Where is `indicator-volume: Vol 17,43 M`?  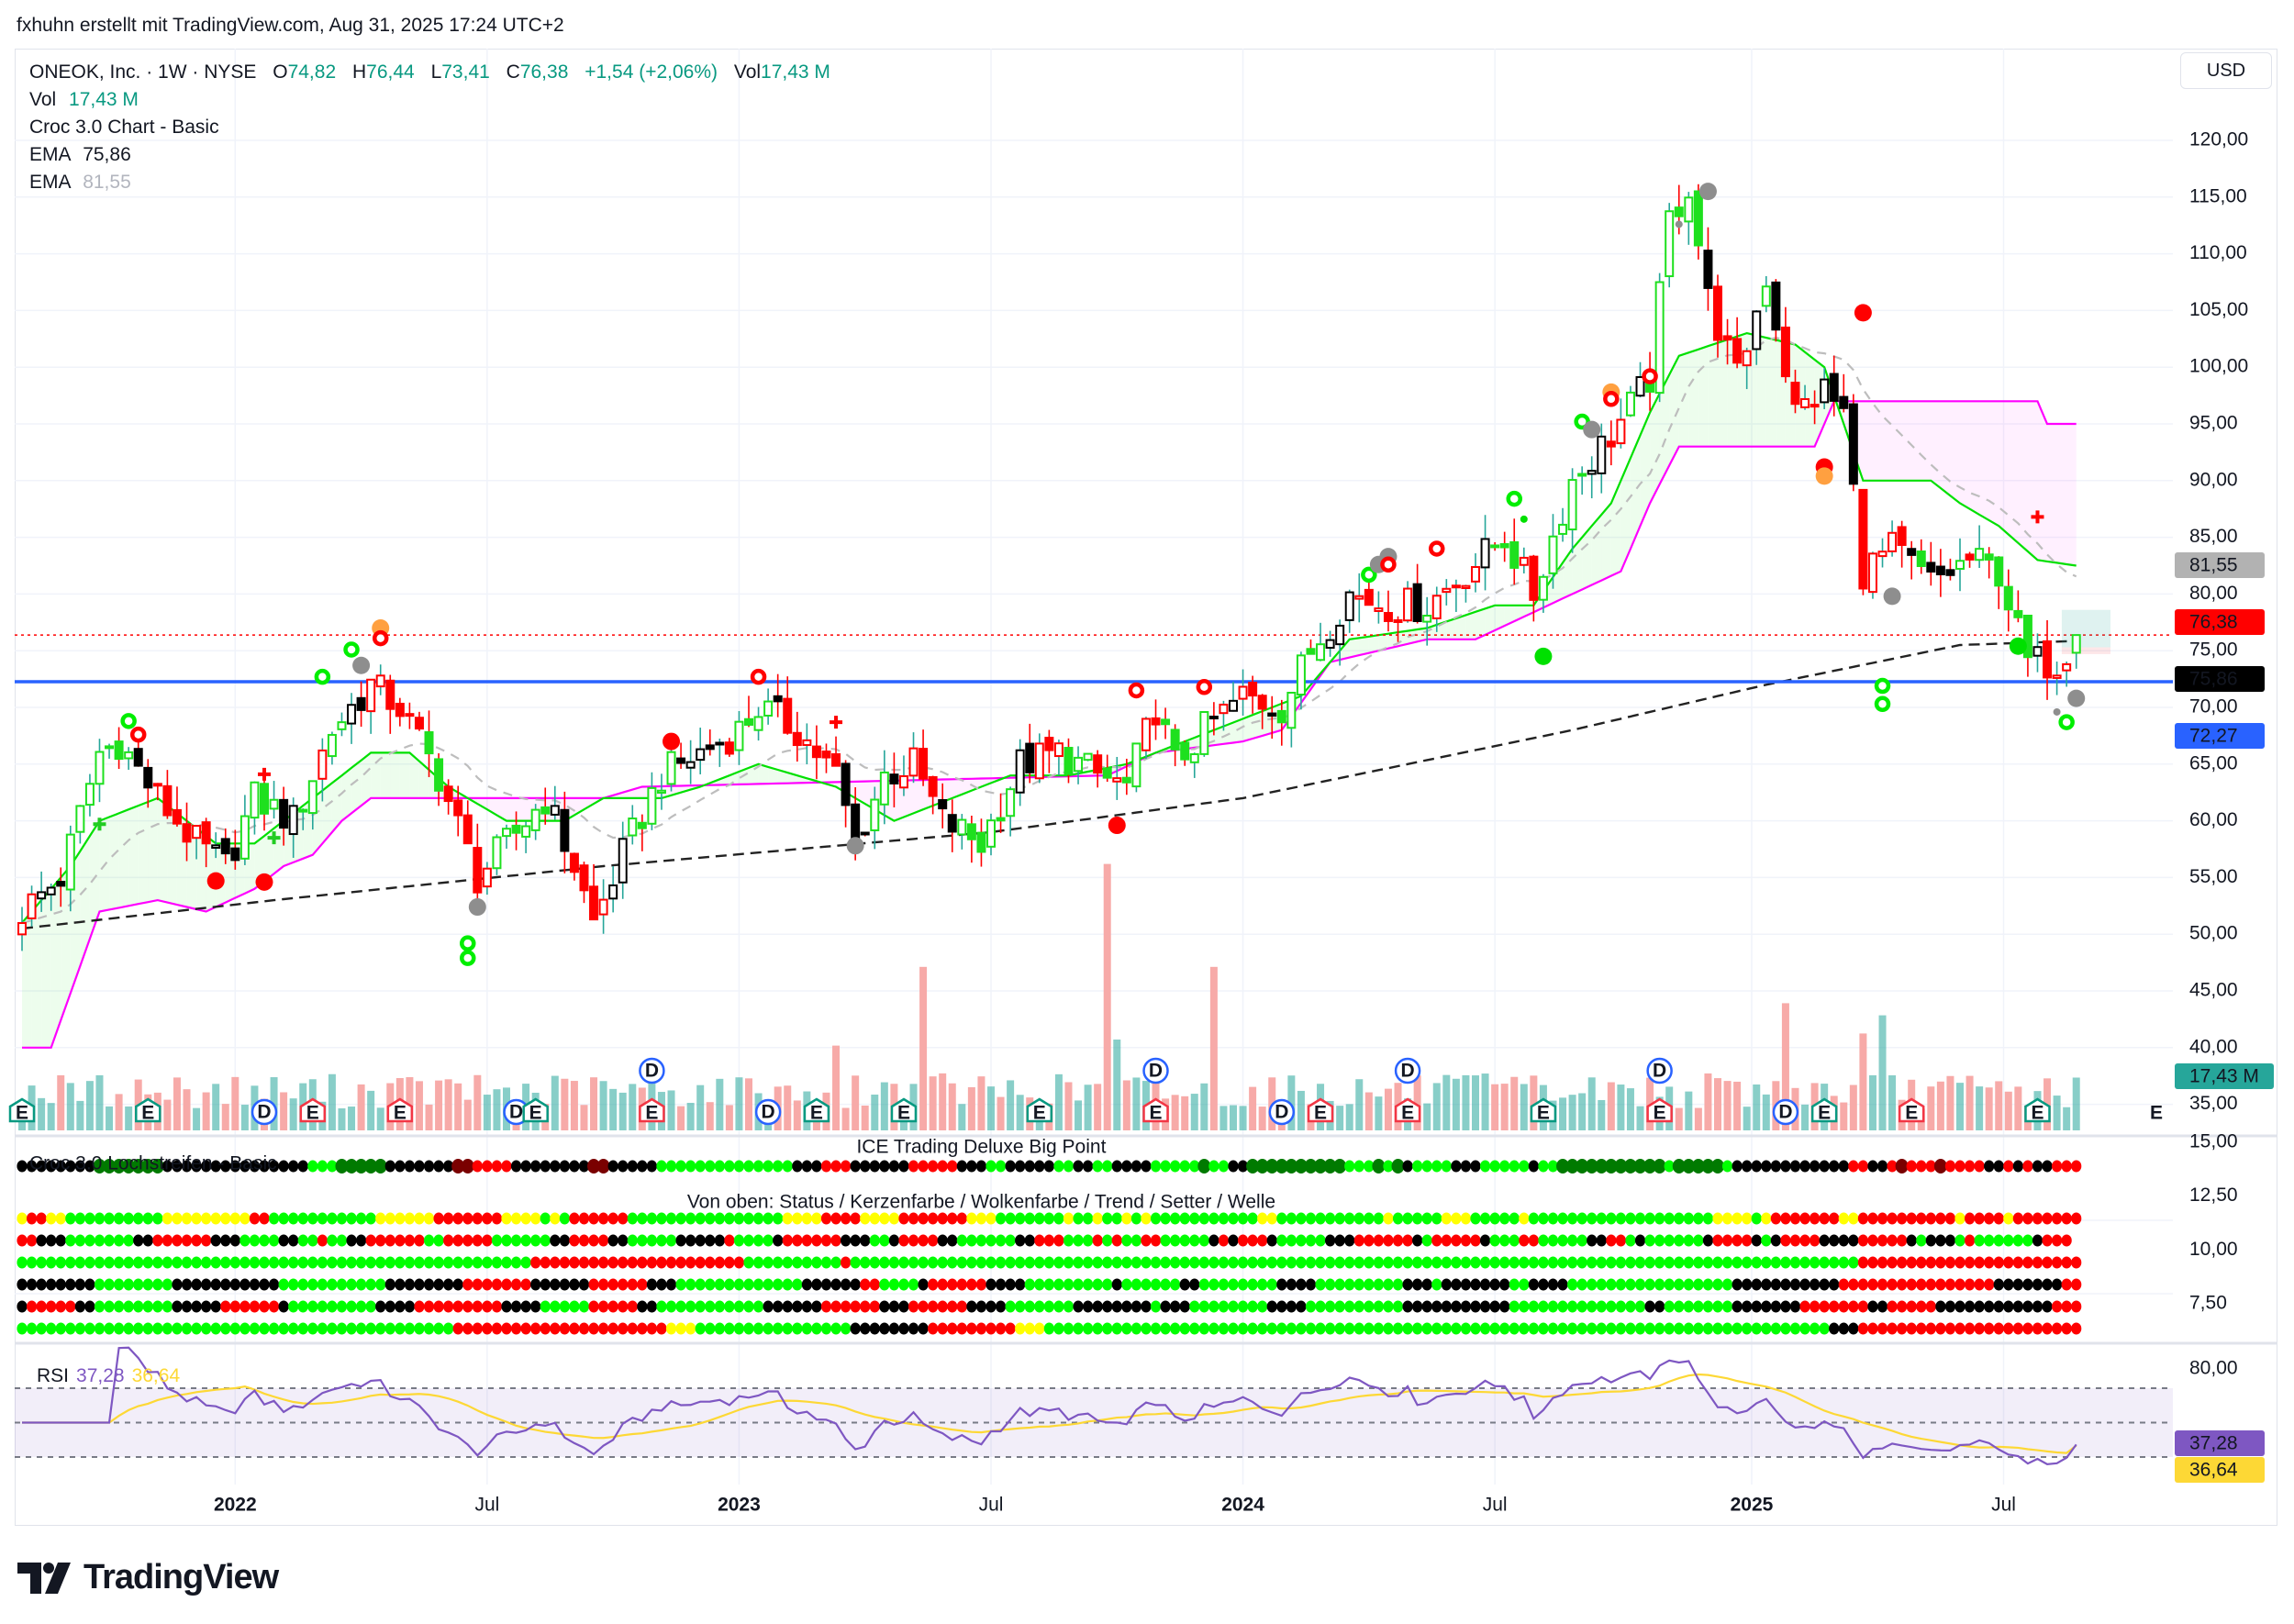
indicator-volume: Vol 17,43 M is located at coordinates (429, 100).